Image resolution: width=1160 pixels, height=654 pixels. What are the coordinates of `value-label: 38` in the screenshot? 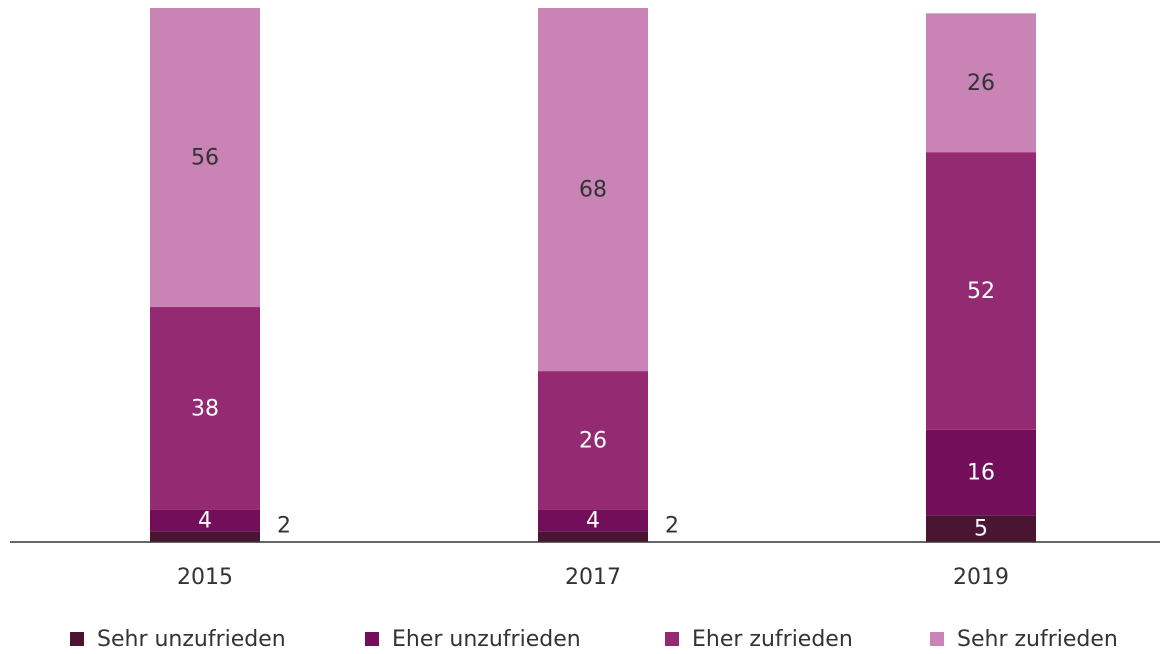 It's located at (205, 409).